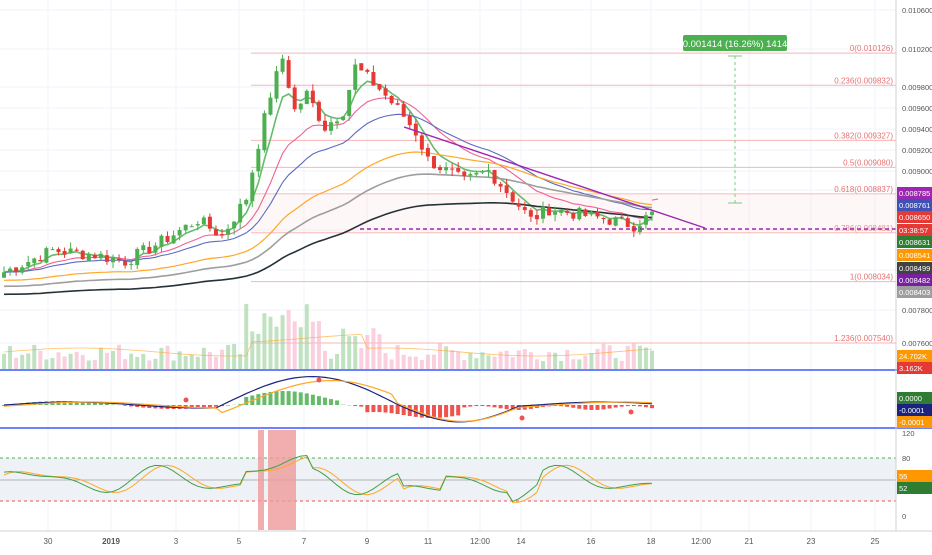 The height and width of the screenshot is (555, 932). What do you see at coordinates (735, 43) in the screenshot?
I see `measure-tool: 0.001414 (16.26%) 1414` at bounding box center [735, 43].